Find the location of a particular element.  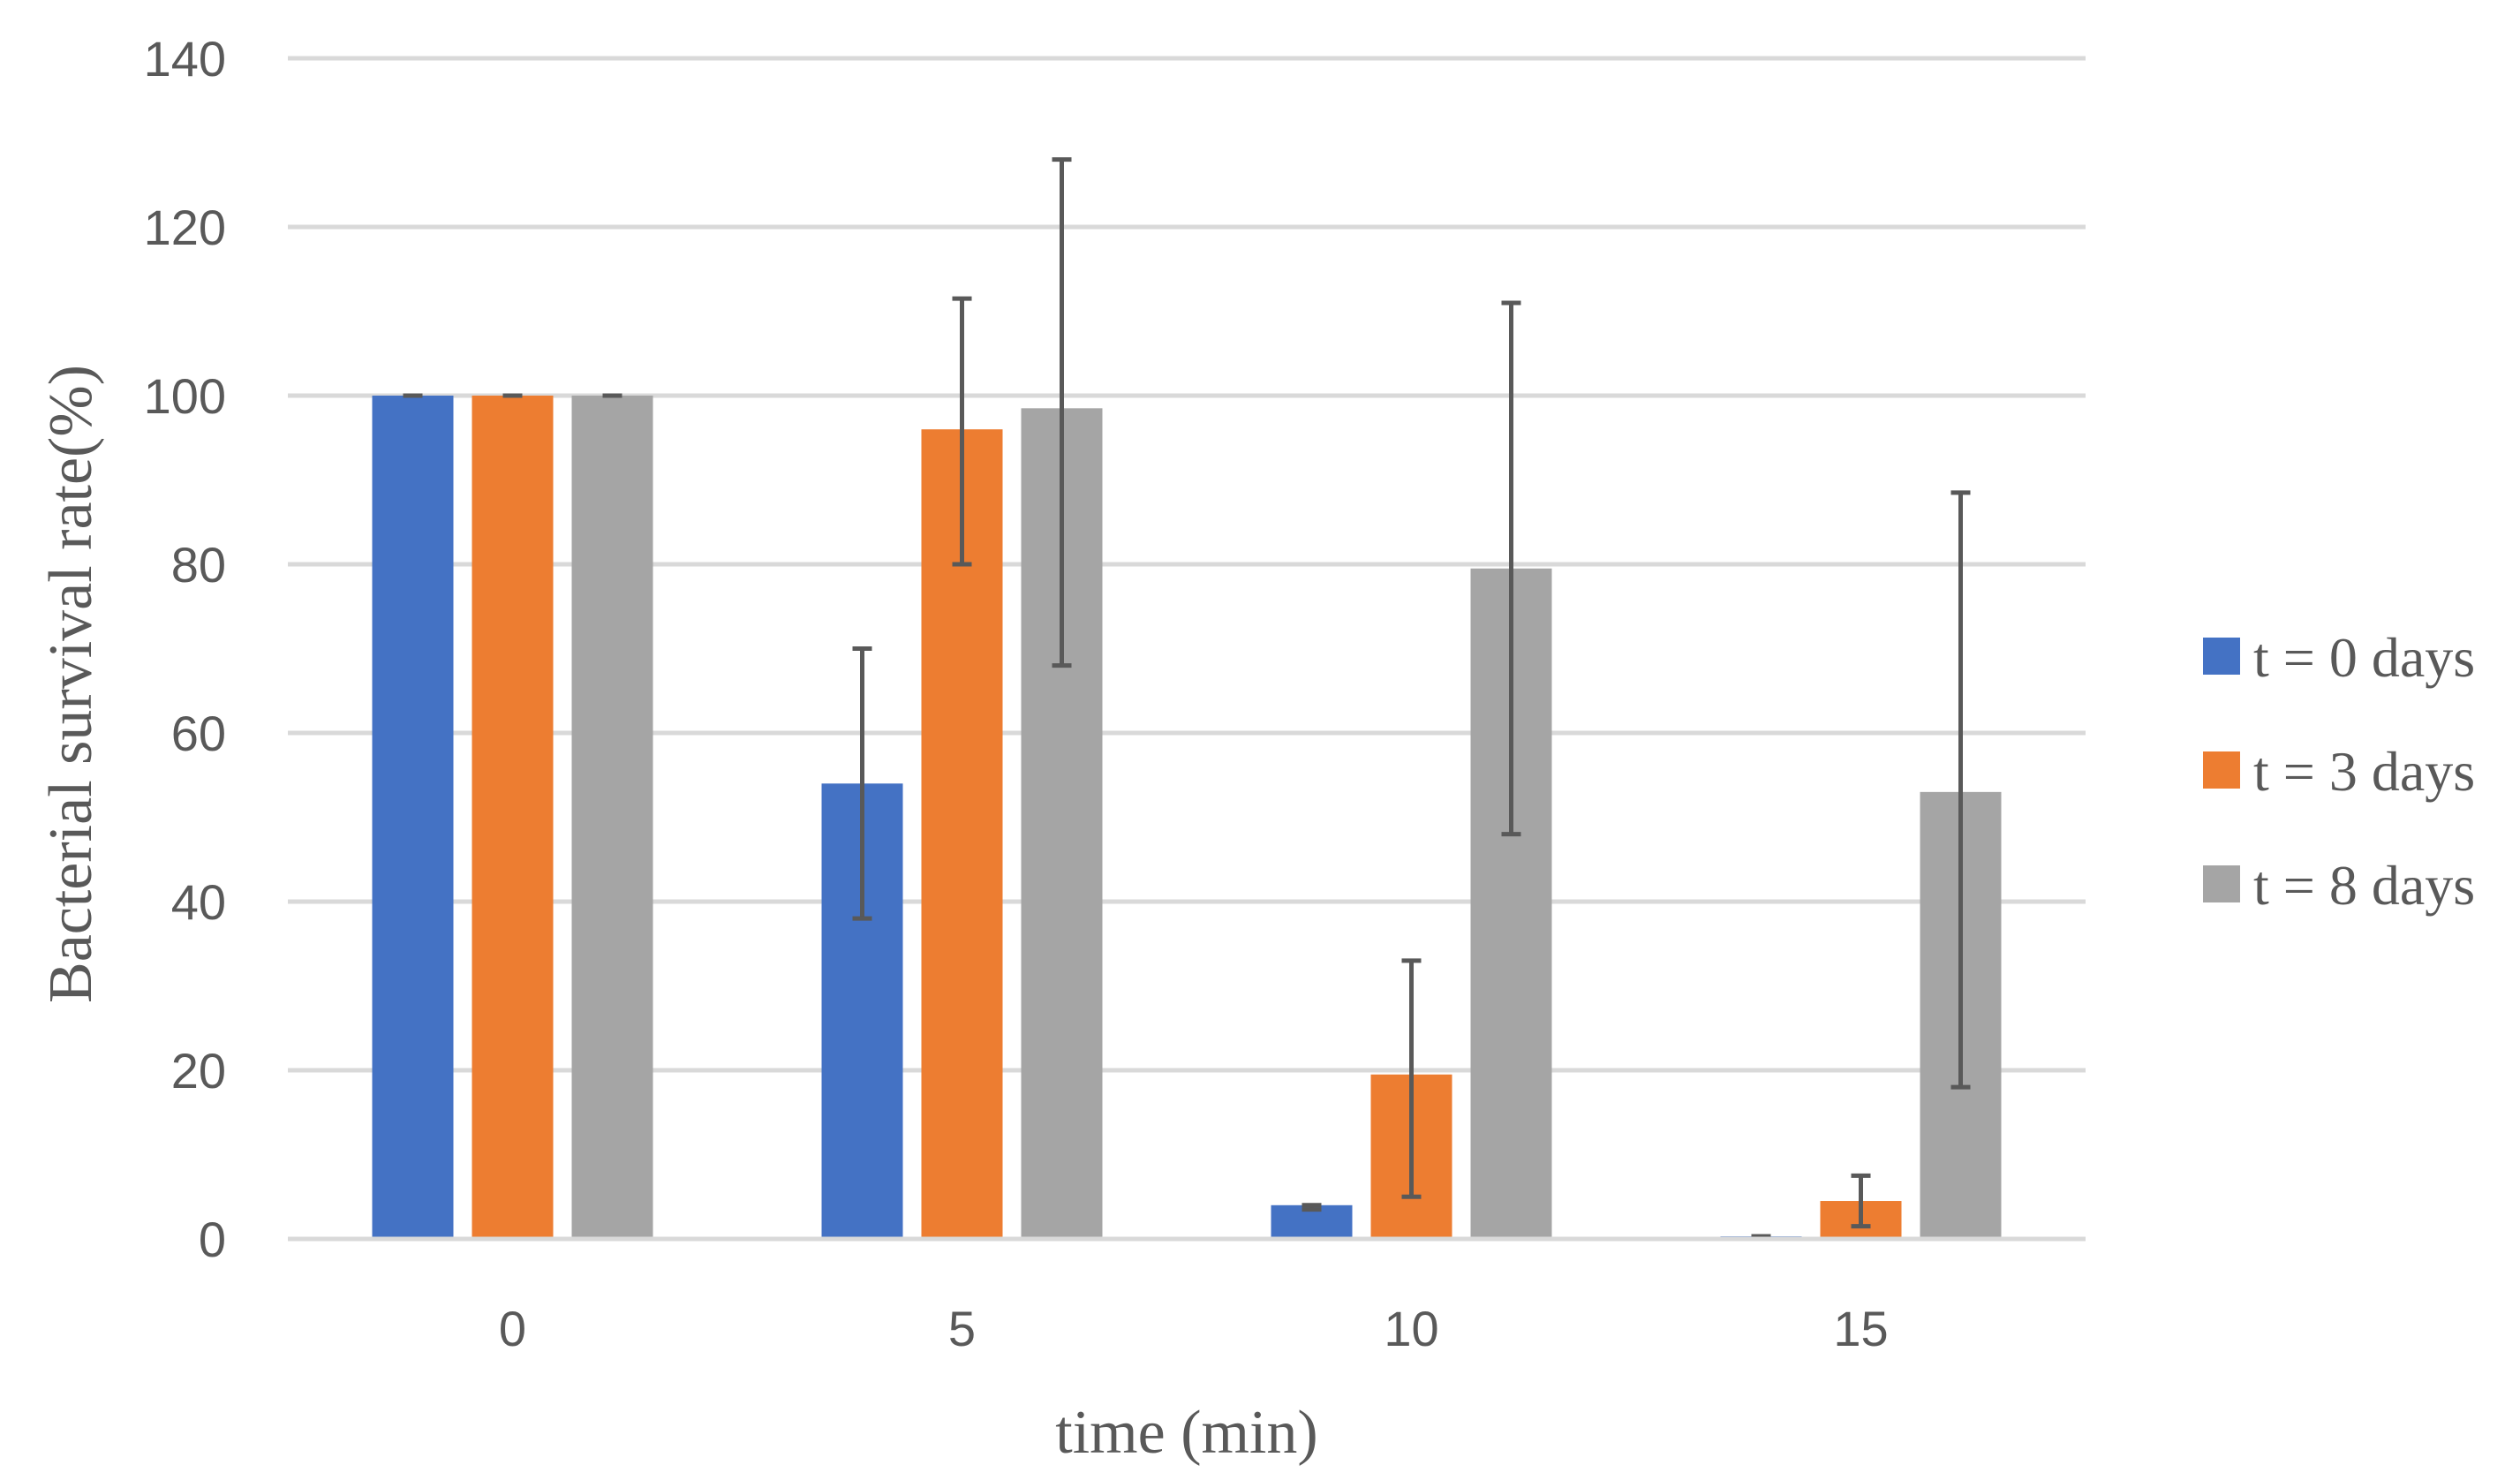

x-axis-title: time (min) is located at coordinates (1186, 1433).